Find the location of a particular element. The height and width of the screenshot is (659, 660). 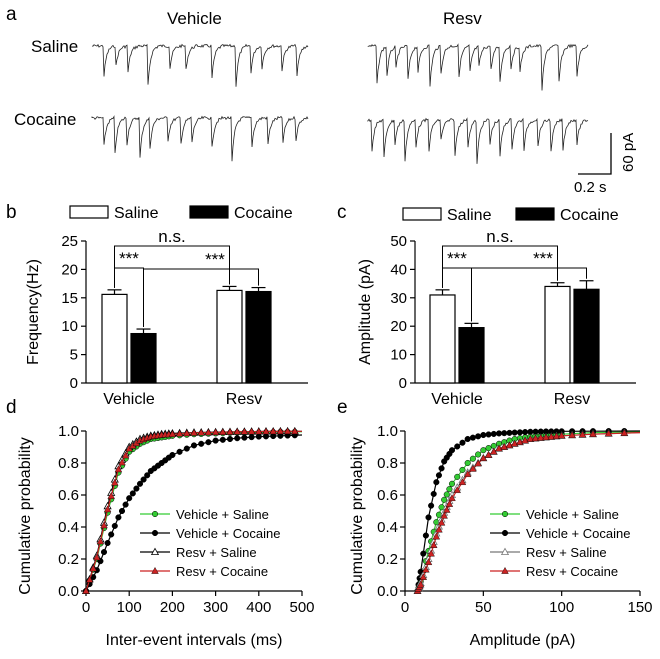

x-tick-label: 500 is located at coordinates (301, 607).